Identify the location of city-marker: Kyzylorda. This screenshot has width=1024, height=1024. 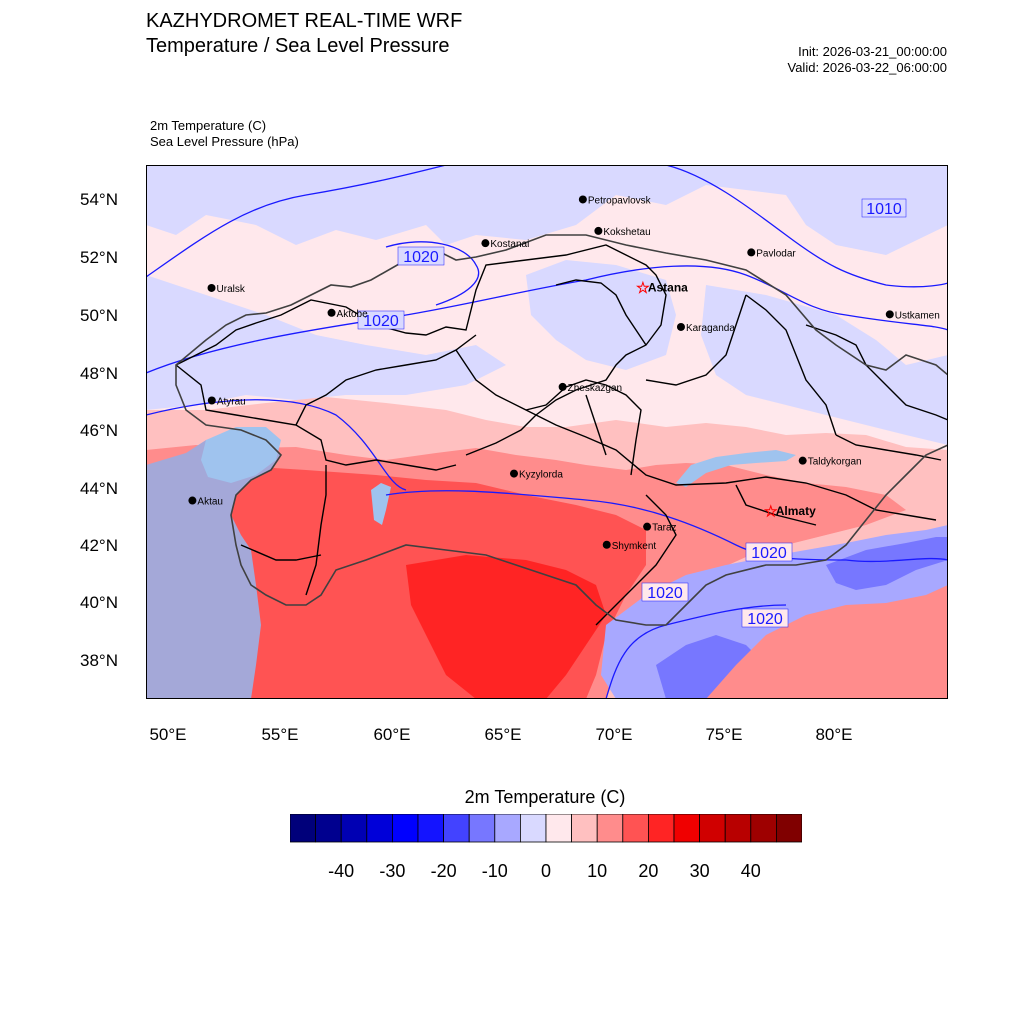
(536, 475).